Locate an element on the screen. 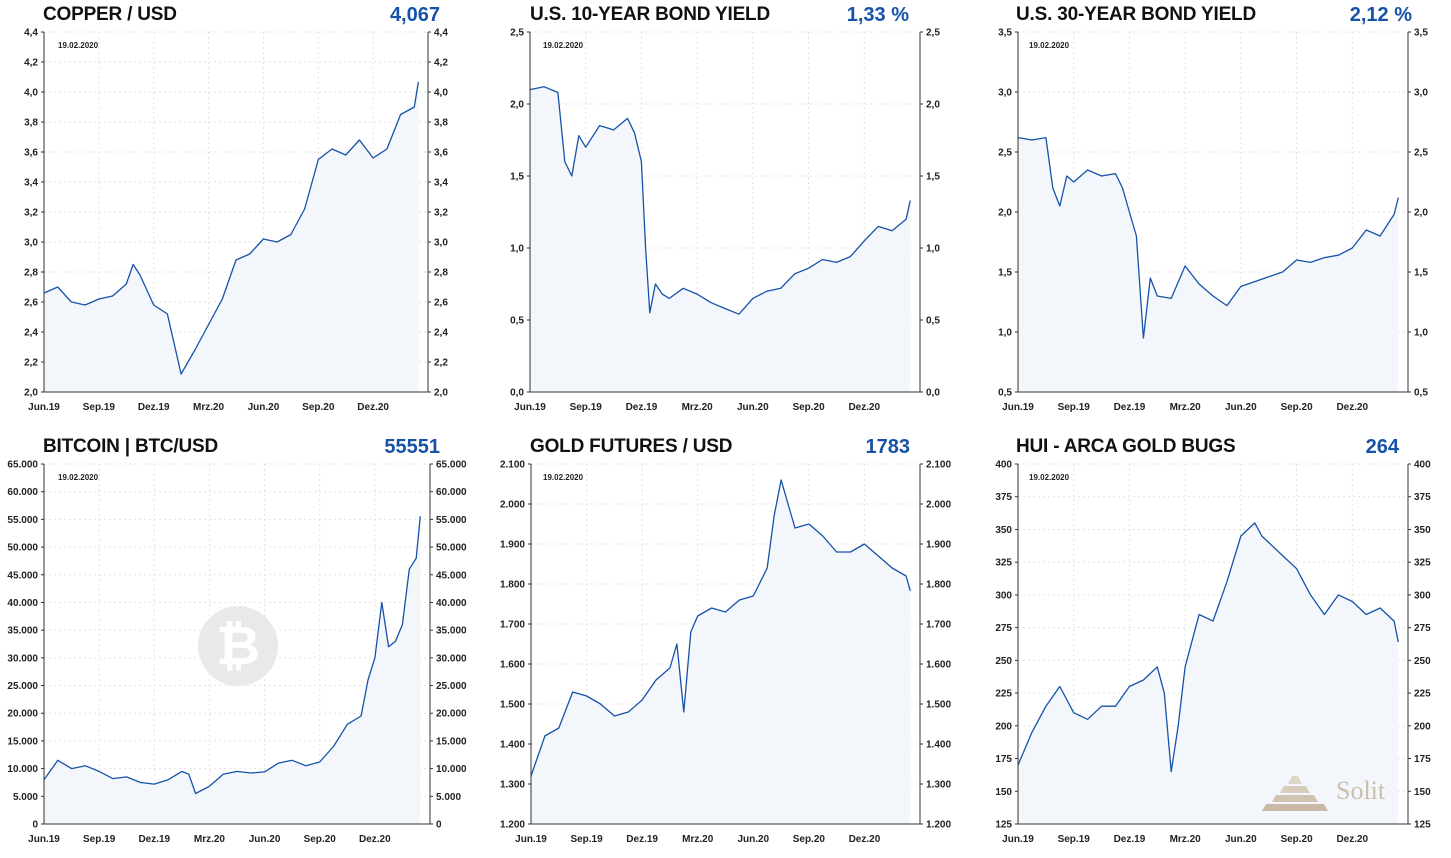 The image size is (1451, 858). y-tick-label-right: 2,4 is located at coordinates (441, 333).